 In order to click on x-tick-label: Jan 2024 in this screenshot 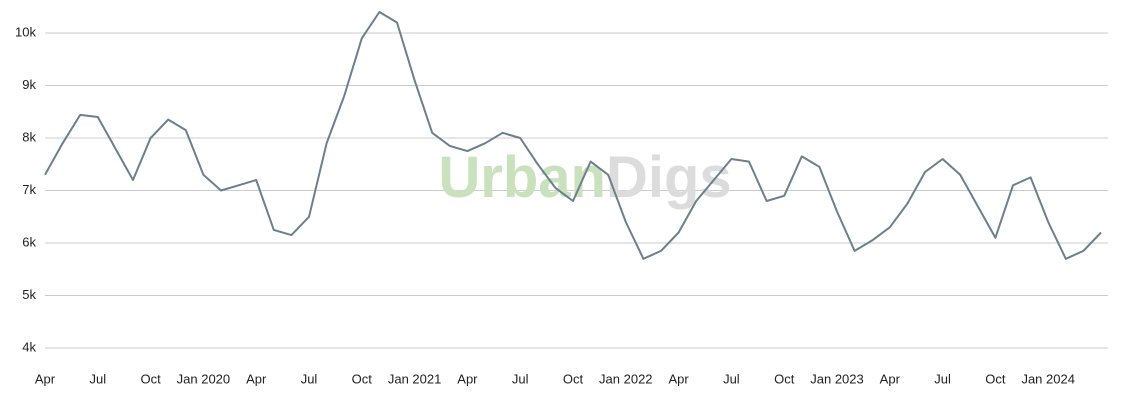, I will do `click(1048, 378)`.